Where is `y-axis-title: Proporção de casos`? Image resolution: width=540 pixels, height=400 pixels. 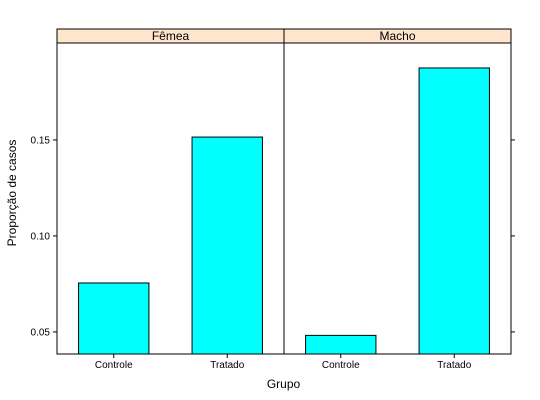 y-axis-title: Proporção de casos is located at coordinates (12, 193).